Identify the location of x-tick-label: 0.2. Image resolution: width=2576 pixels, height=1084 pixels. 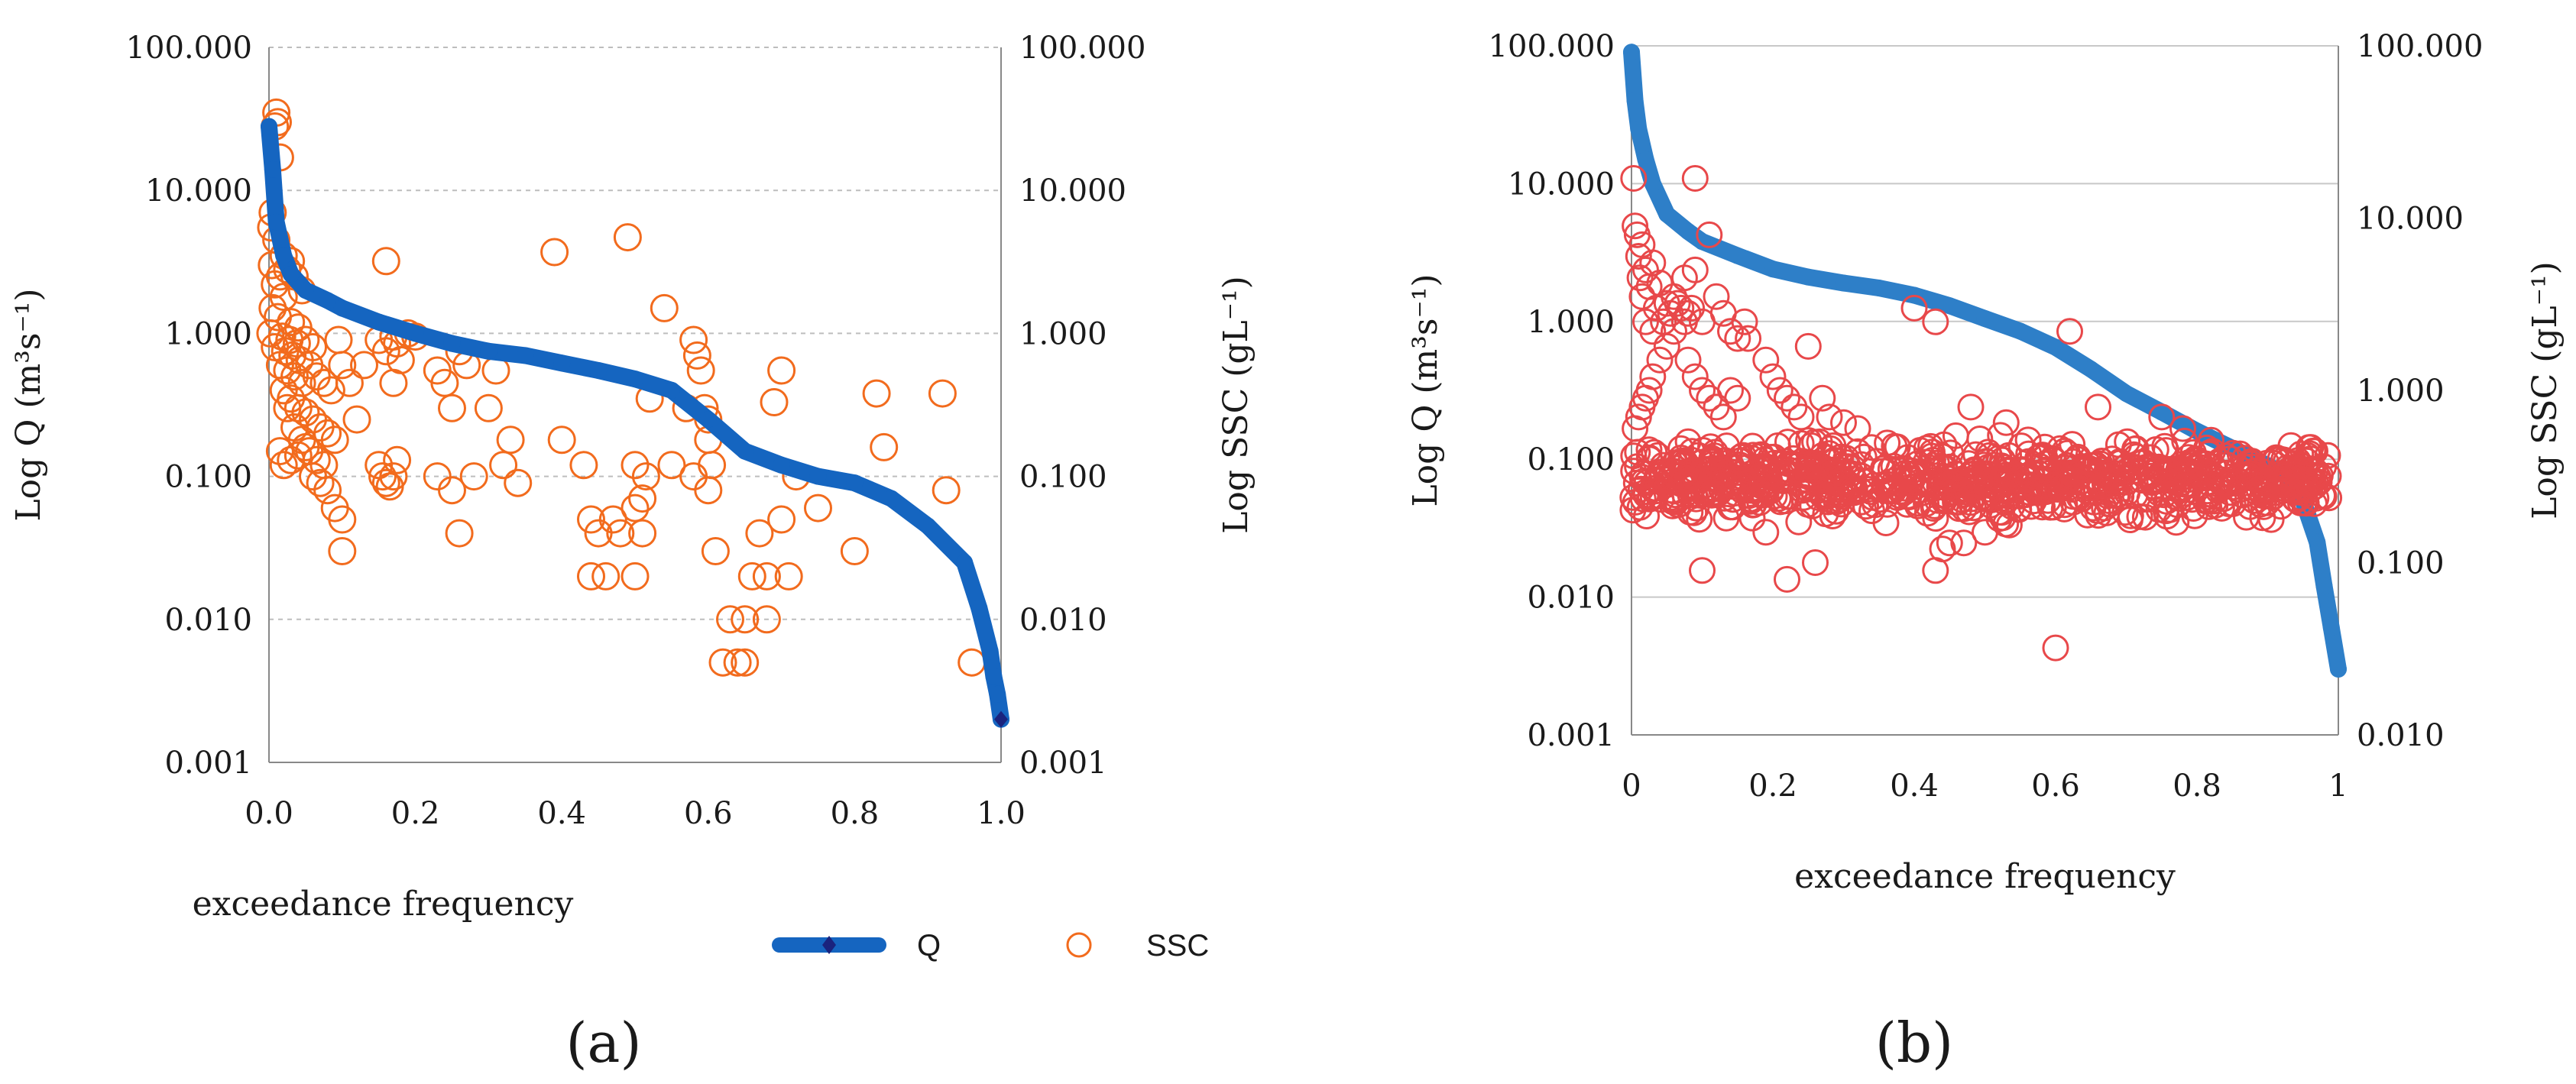
(1773, 786).